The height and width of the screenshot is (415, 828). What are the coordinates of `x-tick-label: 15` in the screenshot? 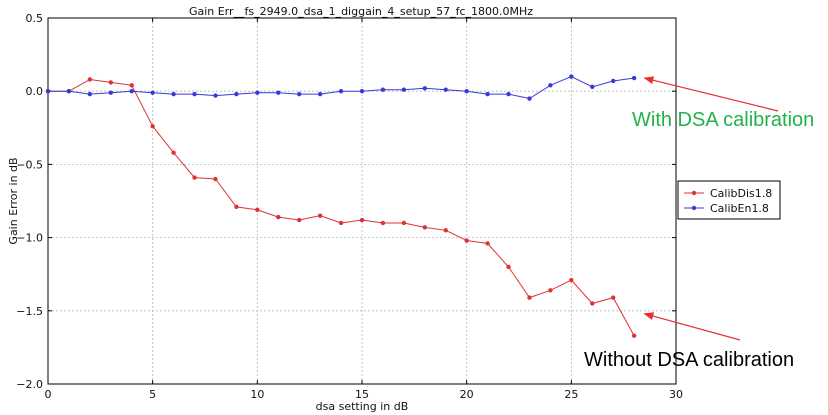 It's located at (362, 394).